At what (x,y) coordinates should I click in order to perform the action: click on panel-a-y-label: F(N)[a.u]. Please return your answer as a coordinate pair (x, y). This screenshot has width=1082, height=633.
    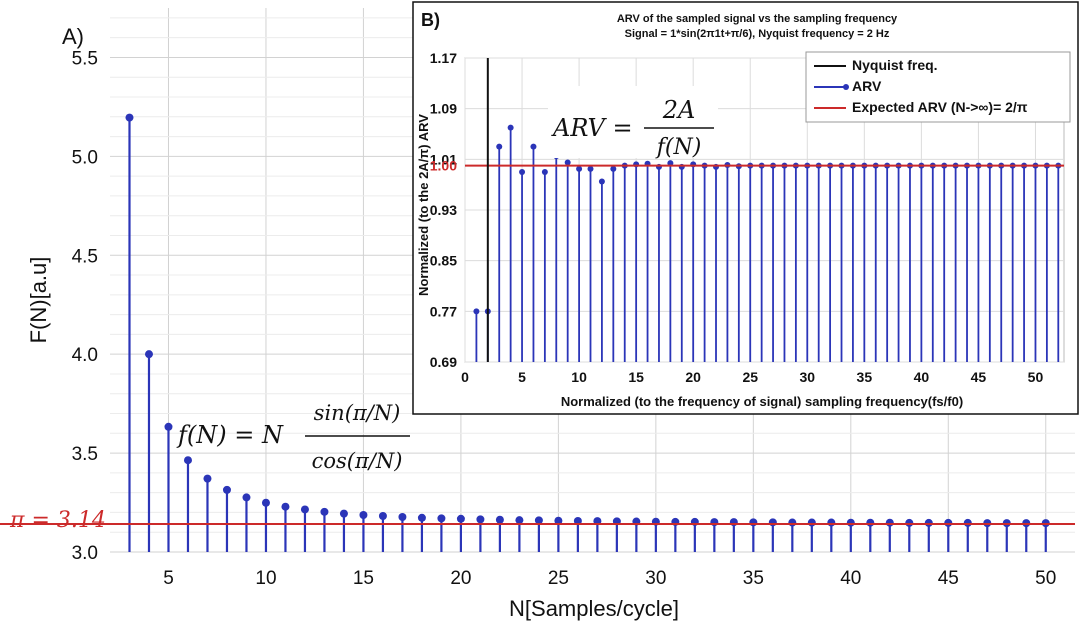
    Looking at the image, I should click on (38, 300).